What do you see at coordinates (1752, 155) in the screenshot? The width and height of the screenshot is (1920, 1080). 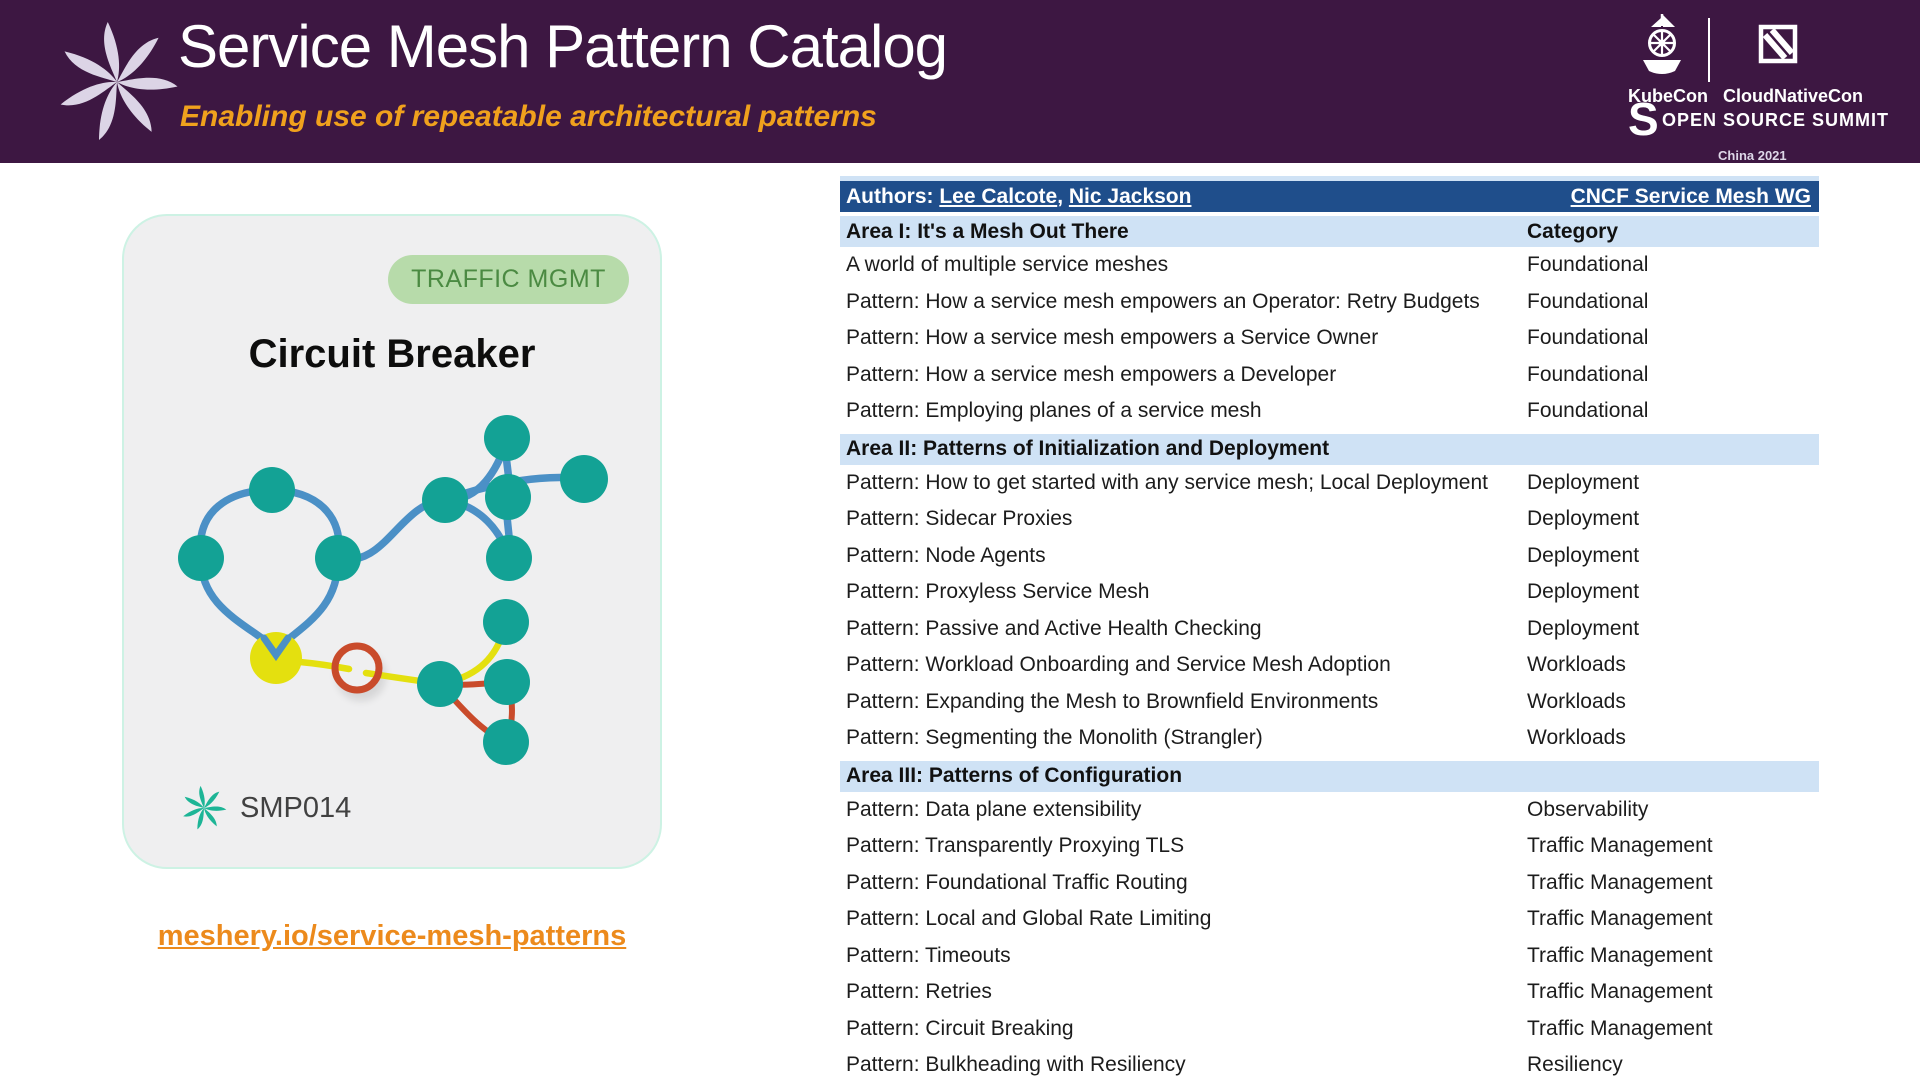 I see `summit-location: China 2021` at bounding box center [1752, 155].